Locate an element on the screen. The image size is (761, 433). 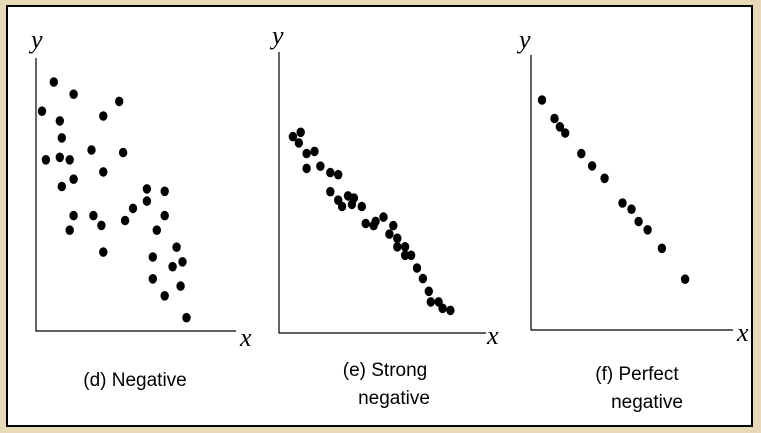
panel-d-points is located at coordinates (114, 200).